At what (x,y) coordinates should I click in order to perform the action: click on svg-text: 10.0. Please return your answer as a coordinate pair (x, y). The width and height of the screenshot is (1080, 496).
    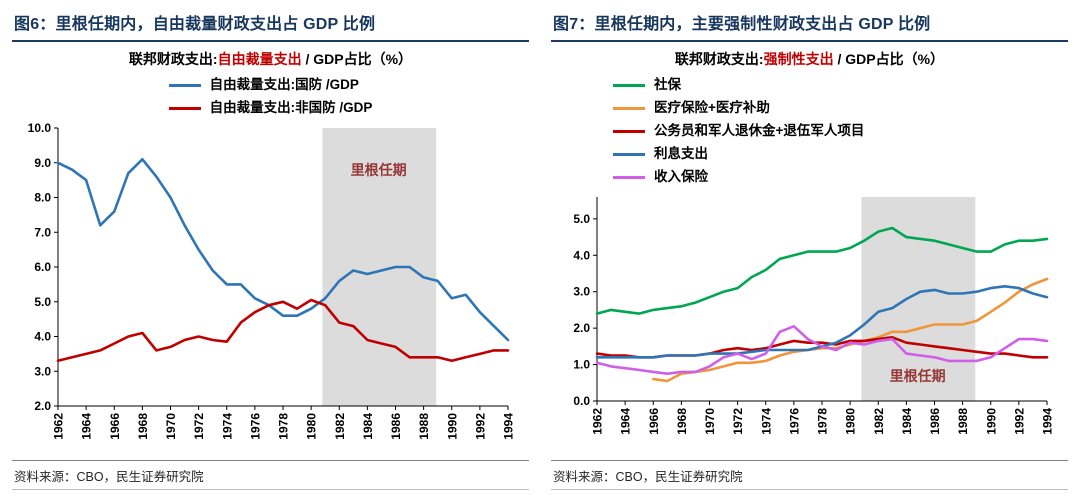
    Looking at the image, I should click on (40, 128).